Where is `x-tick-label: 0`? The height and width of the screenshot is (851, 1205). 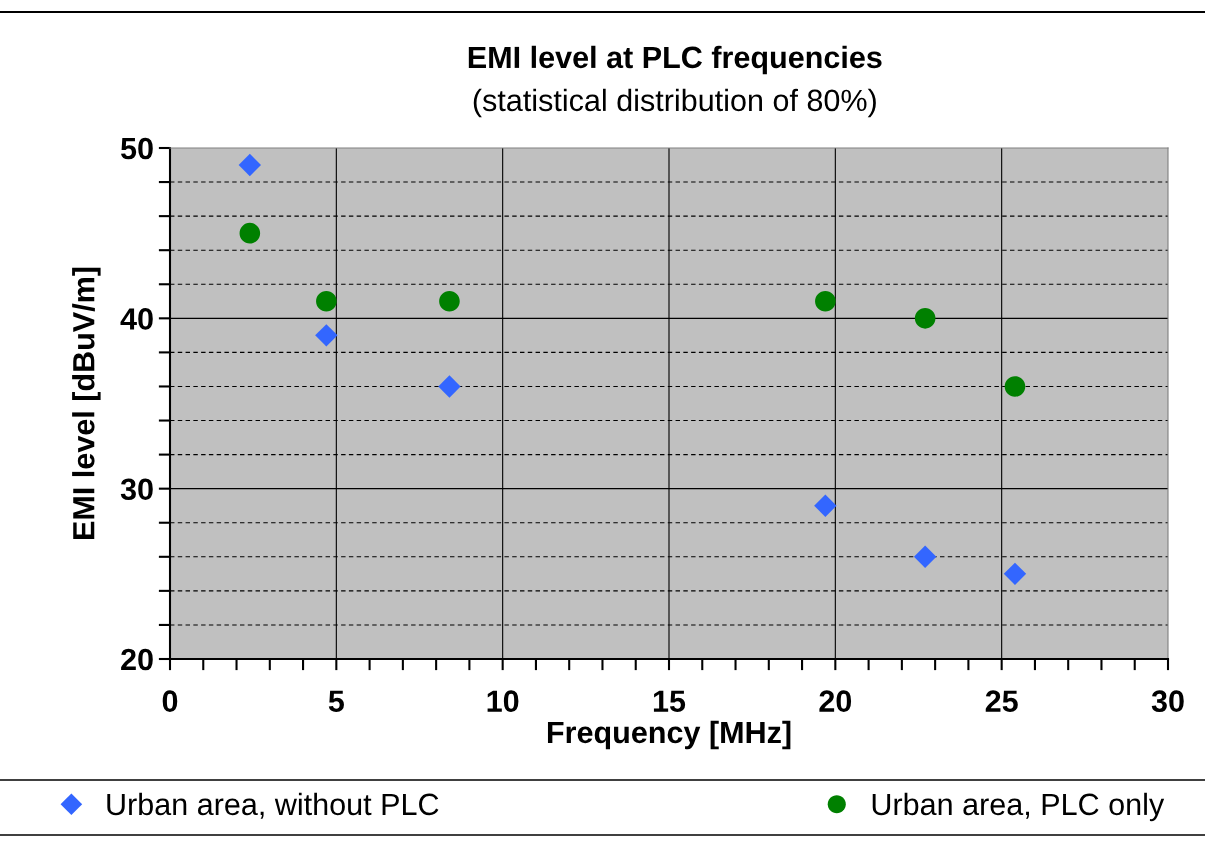 x-tick-label: 0 is located at coordinates (170, 701).